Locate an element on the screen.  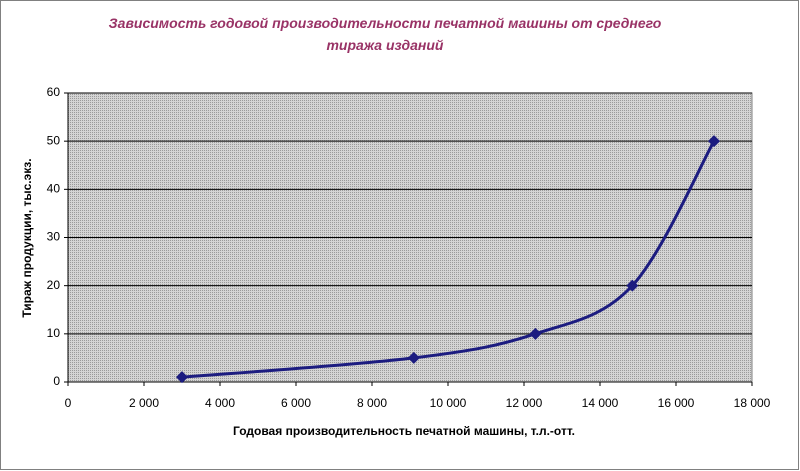
y-tick-label: 0 is located at coordinates (56, 381).